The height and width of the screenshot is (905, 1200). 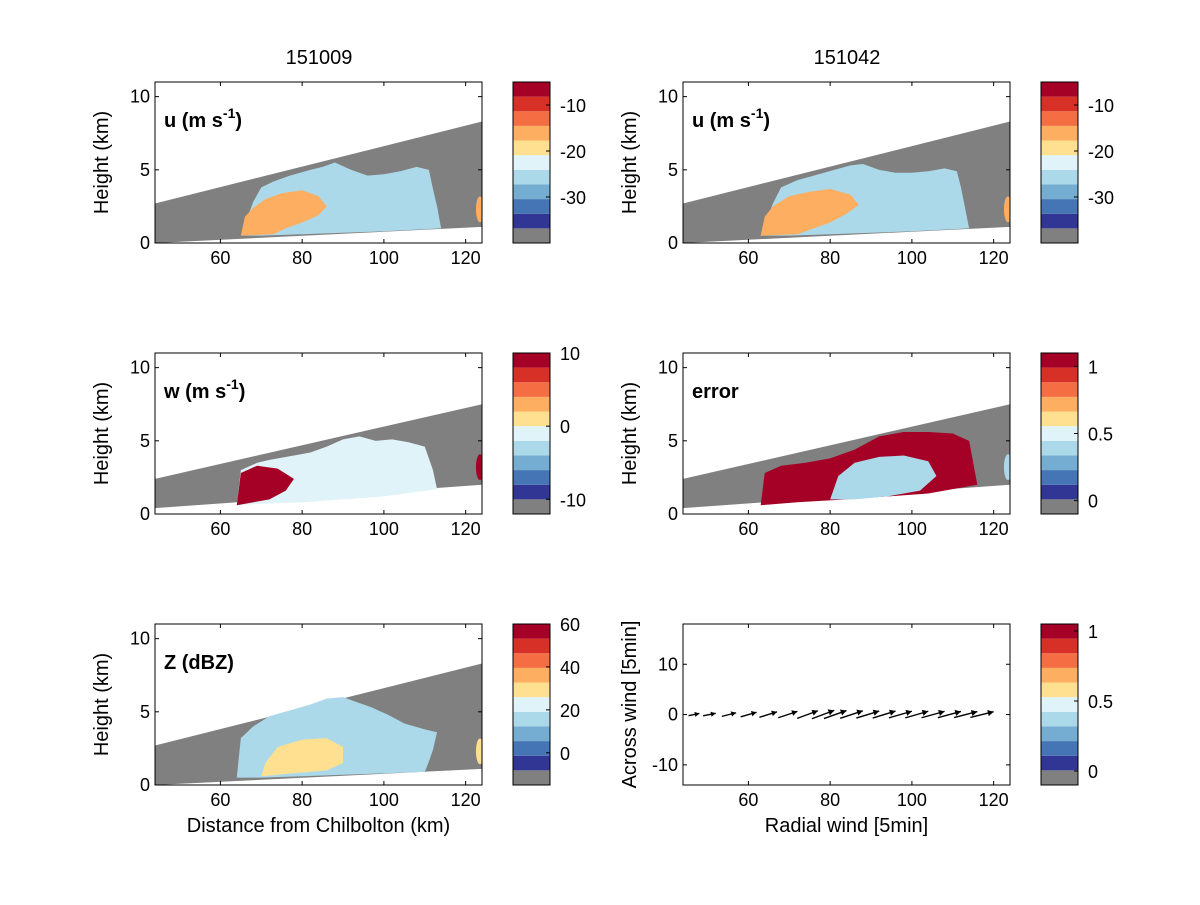 What do you see at coordinates (673, 514) in the screenshot?
I see `y-tick-label: 0` at bounding box center [673, 514].